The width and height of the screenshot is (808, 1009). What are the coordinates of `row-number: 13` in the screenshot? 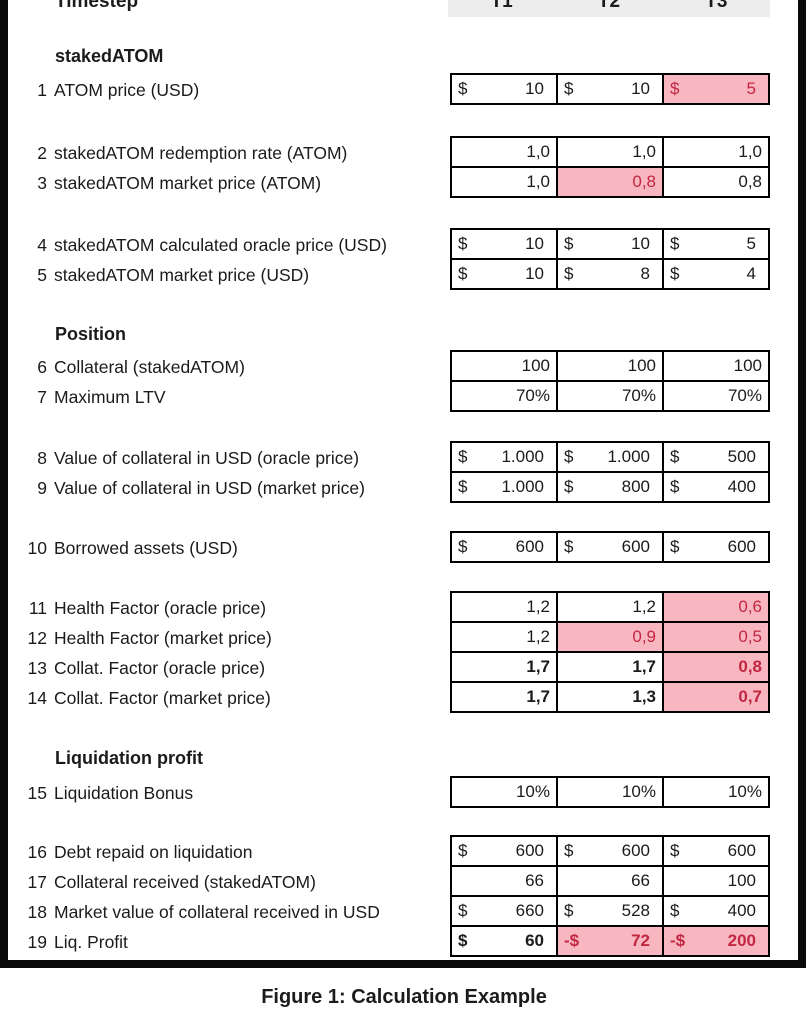 It's located at (37, 667).